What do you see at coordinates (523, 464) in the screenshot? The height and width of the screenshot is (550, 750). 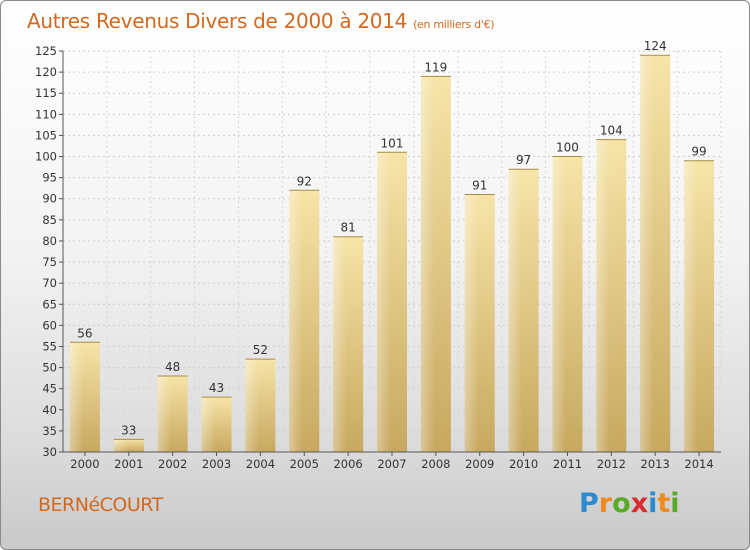 I see `x-tick-label: 2010` at bounding box center [523, 464].